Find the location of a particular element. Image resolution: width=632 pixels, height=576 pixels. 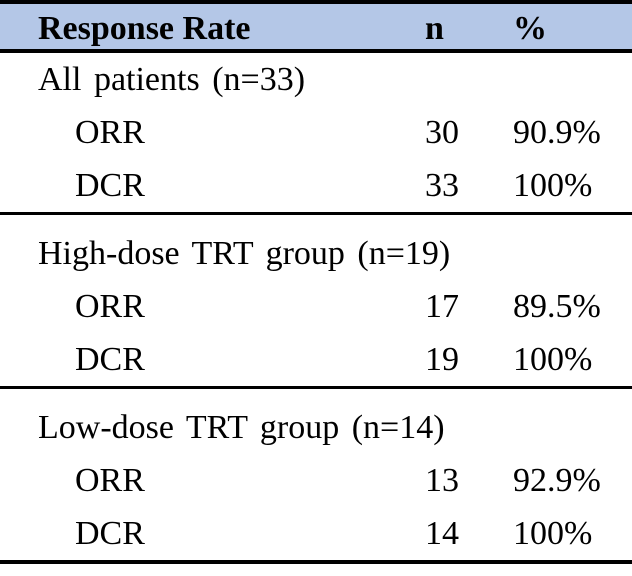

table-row-dcr: DCR 33 100% is located at coordinates (316, 185).